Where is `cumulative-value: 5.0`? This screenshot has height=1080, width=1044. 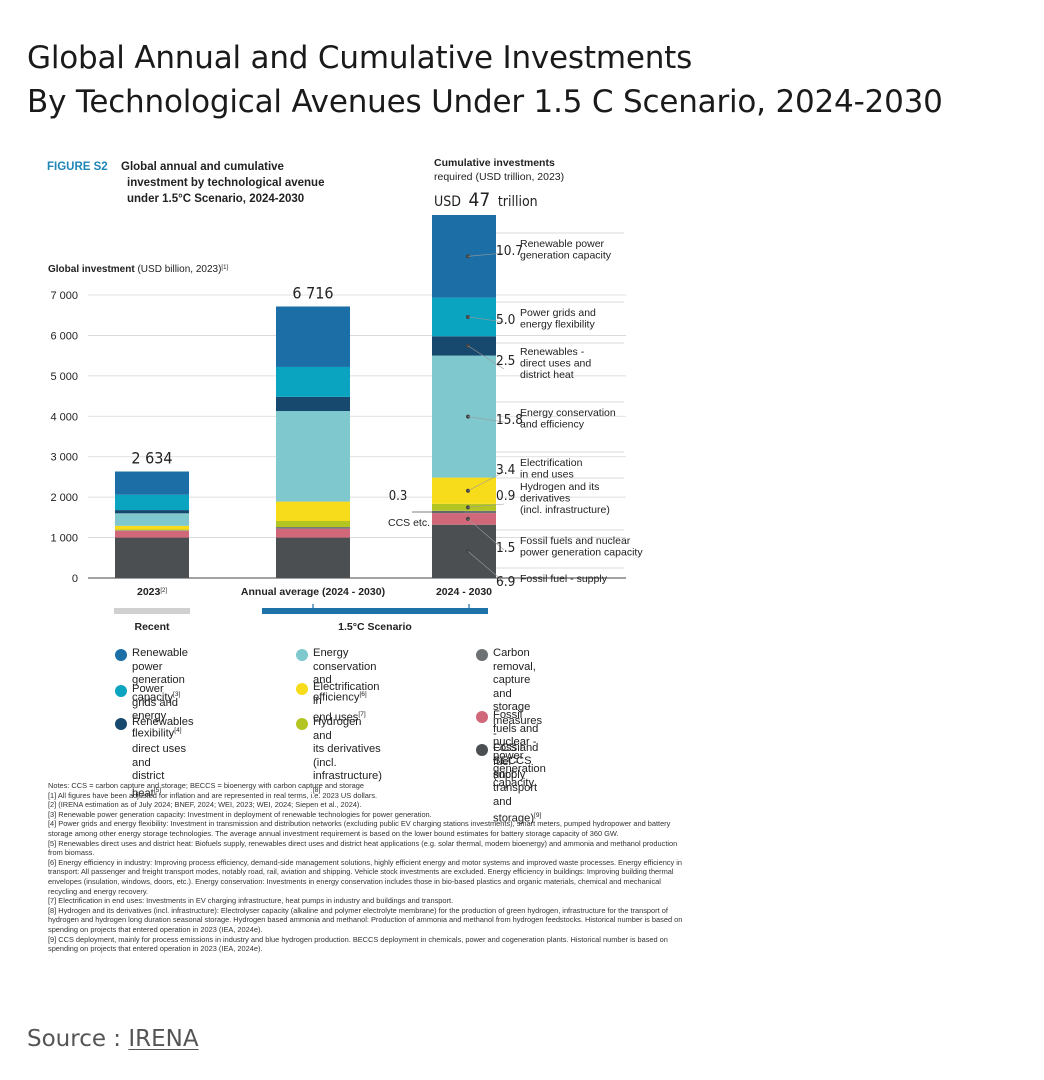
cumulative-value: 5.0 is located at coordinates (505, 320).